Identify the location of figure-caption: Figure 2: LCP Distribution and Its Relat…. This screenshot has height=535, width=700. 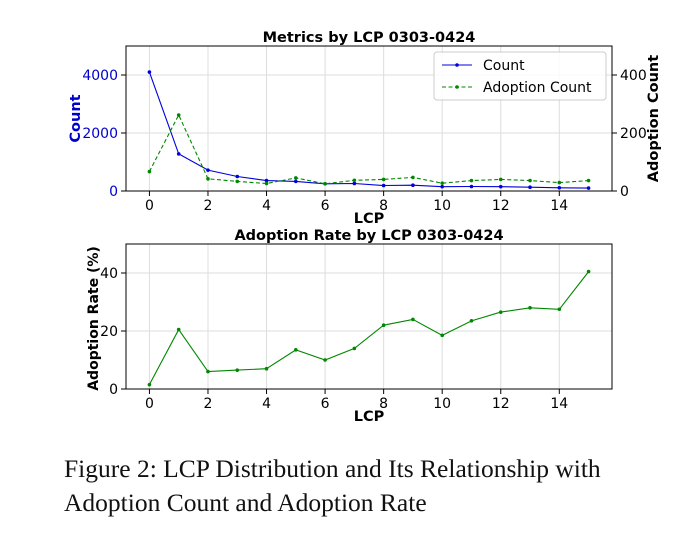
(332, 485).